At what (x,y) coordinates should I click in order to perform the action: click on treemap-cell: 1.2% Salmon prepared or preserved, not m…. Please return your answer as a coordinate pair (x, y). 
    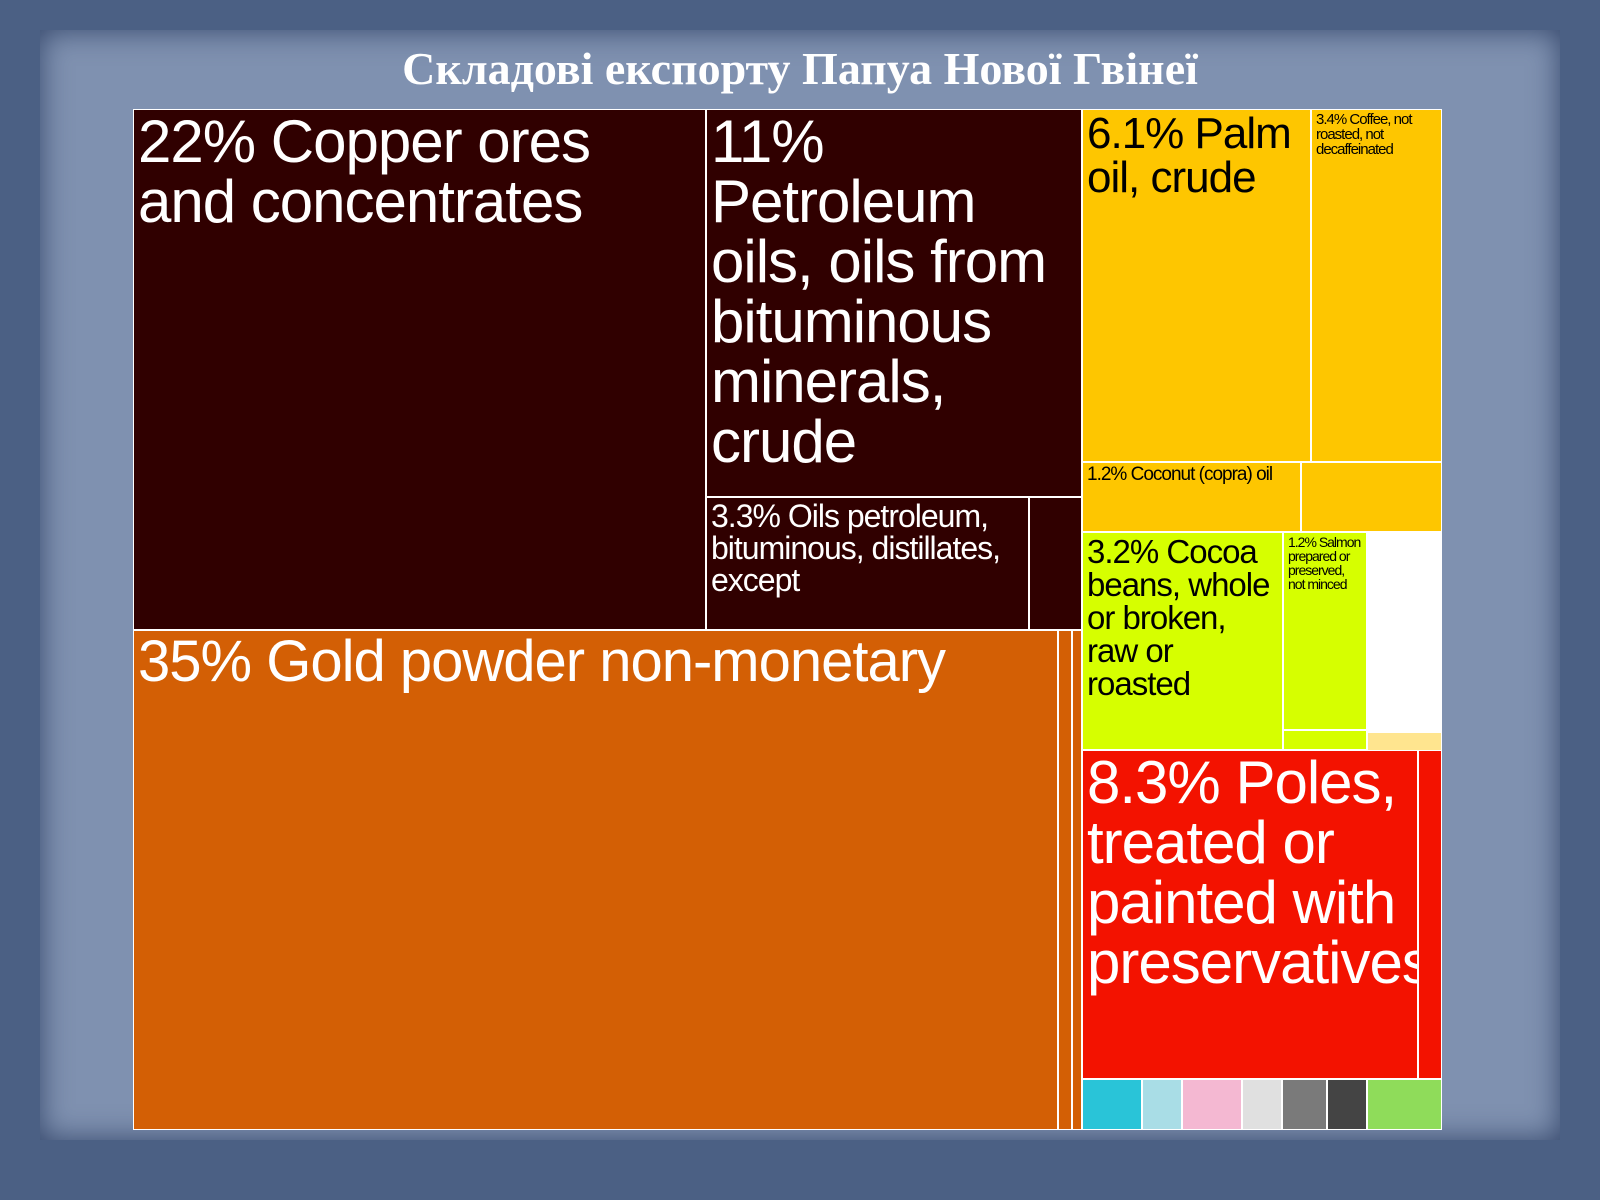
    Looking at the image, I should click on (1325, 631).